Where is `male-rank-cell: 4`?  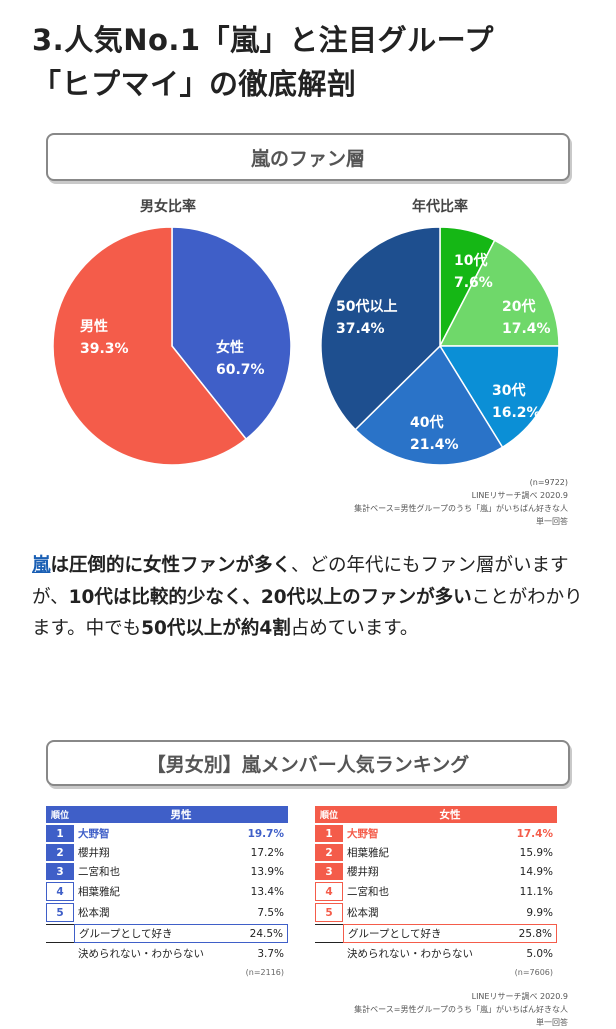 male-rank-cell: 4 is located at coordinates (60, 891).